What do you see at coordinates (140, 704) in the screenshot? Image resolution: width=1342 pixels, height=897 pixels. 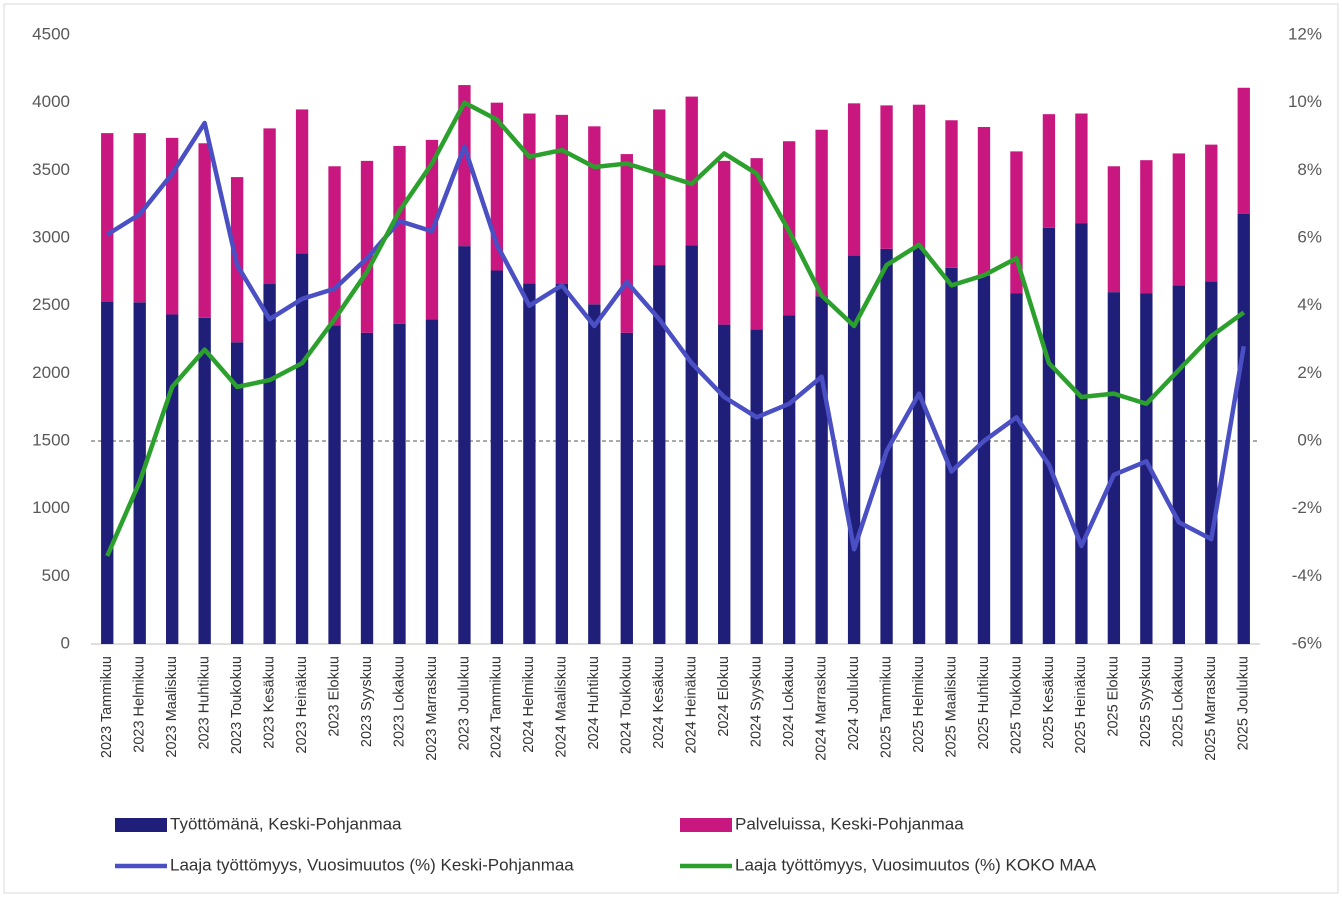 I see `x-tick-label: 2023 Helmikuu` at bounding box center [140, 704].